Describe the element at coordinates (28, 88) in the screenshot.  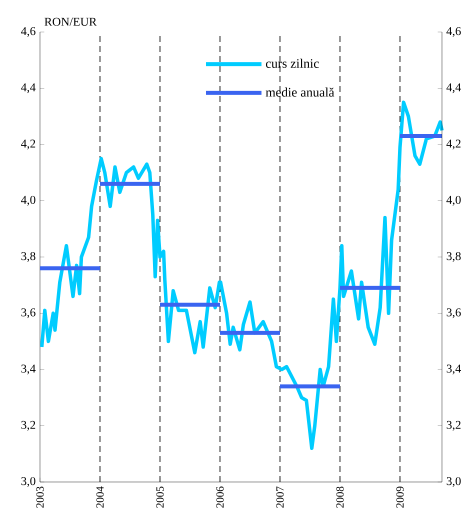
I see `y-tick-label: 4,4` at that location.